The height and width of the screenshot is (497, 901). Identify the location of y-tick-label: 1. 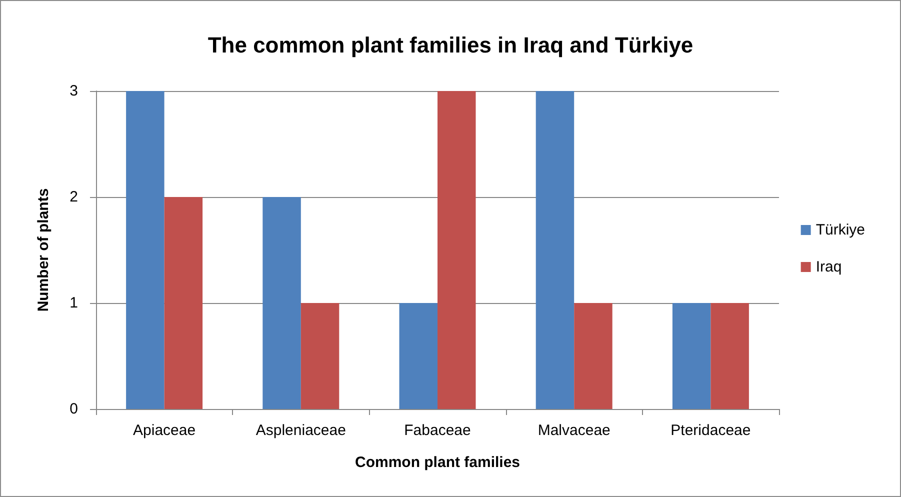
(74, 303).